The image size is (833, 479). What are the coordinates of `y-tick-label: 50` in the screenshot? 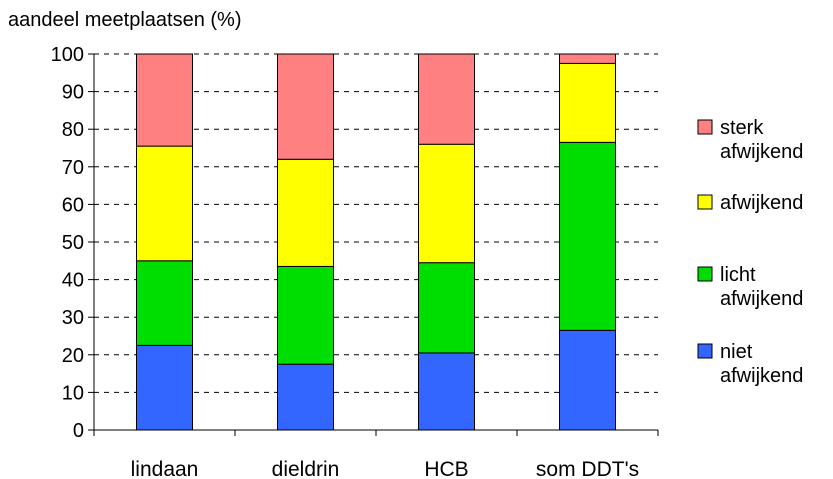 It's located at (73, 243).